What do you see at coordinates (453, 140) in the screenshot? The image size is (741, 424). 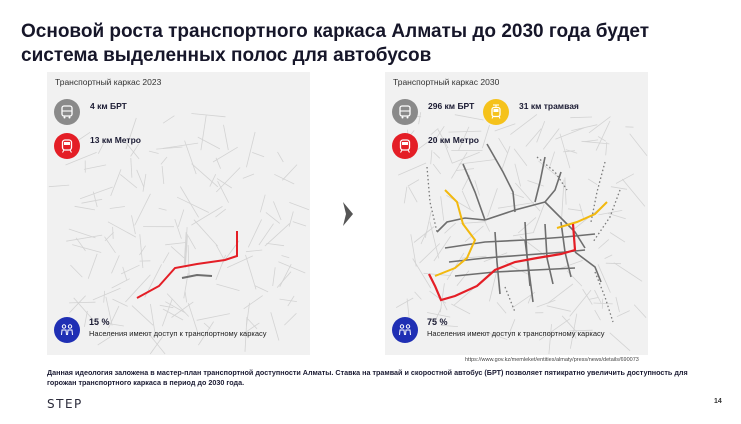 I see `metro-stat-text: 20 км Метро` at bounding box center [453, 140].